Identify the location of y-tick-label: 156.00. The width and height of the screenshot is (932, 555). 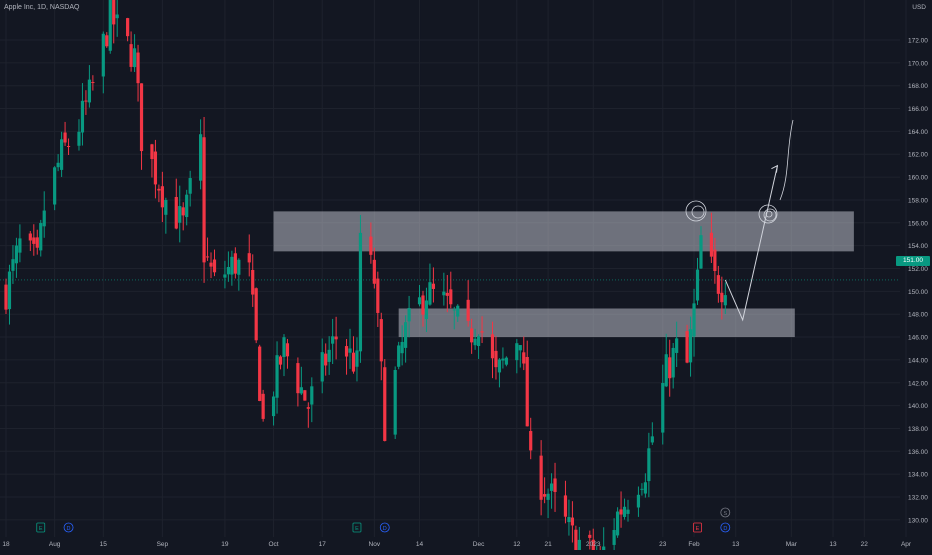
(918, 223).